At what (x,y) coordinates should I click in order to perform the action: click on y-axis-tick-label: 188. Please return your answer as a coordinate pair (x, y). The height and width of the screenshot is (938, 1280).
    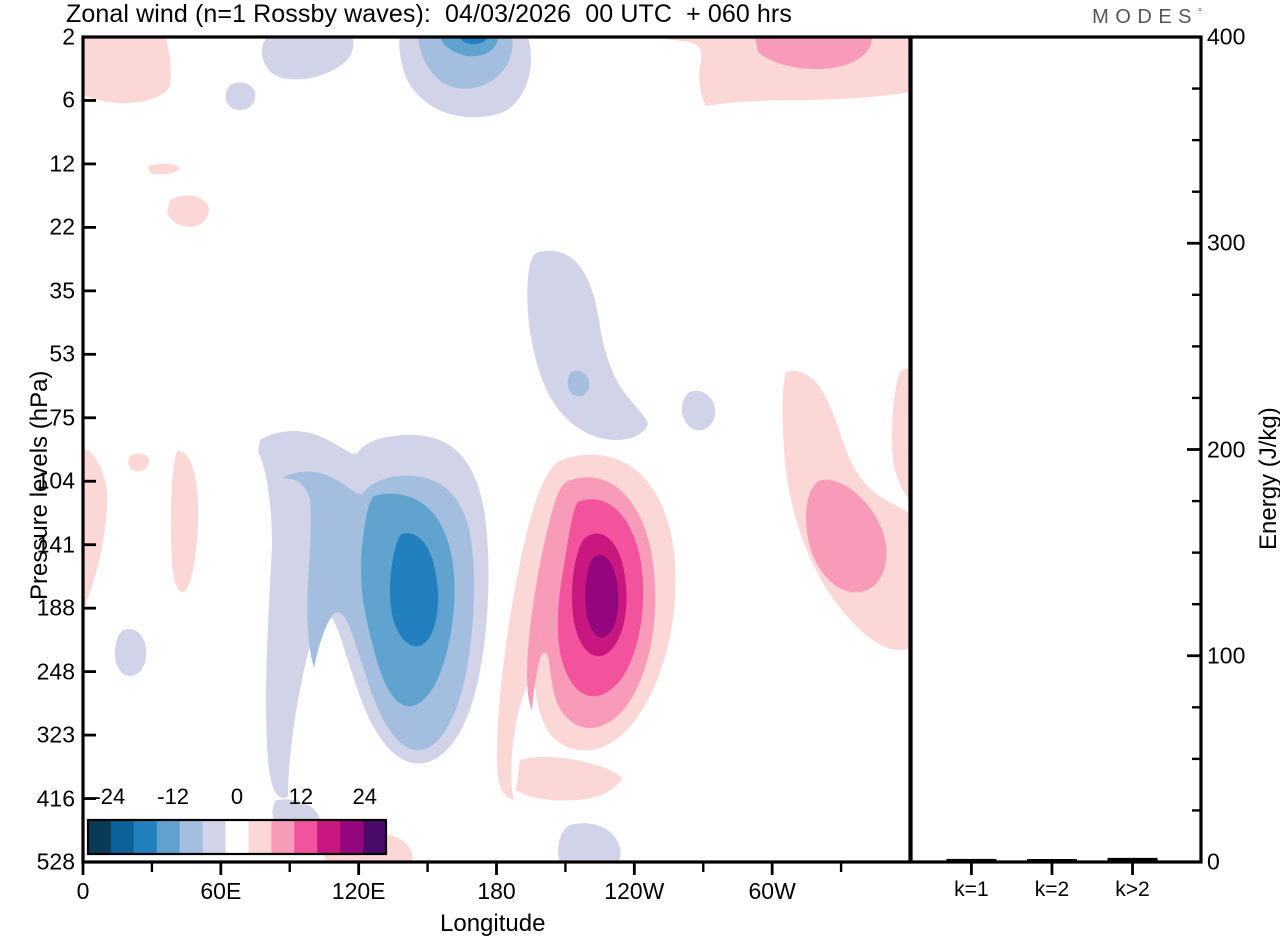
    Looking at the image, I should click on (55, 607).